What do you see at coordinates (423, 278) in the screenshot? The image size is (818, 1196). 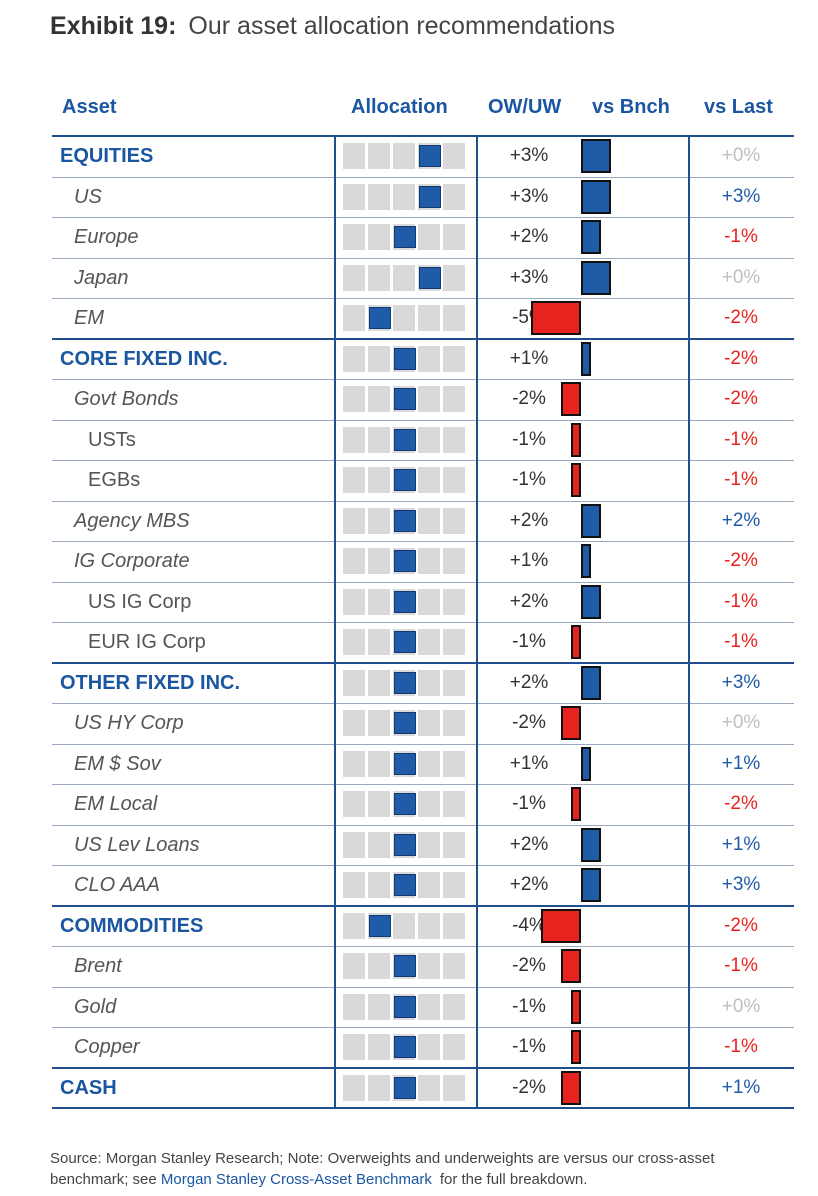 I see `table-row: Japan +3% +0%` at bounding box center [423, 278].